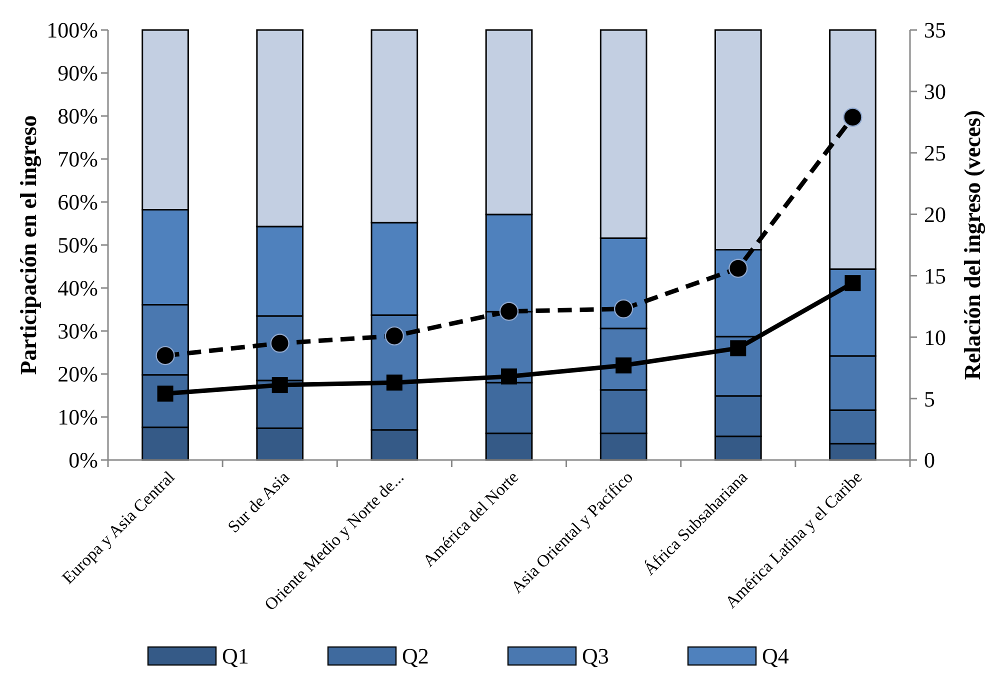 The image size is (996, 688). I want to click on y2-tick-label: 35, so click(935, 30).